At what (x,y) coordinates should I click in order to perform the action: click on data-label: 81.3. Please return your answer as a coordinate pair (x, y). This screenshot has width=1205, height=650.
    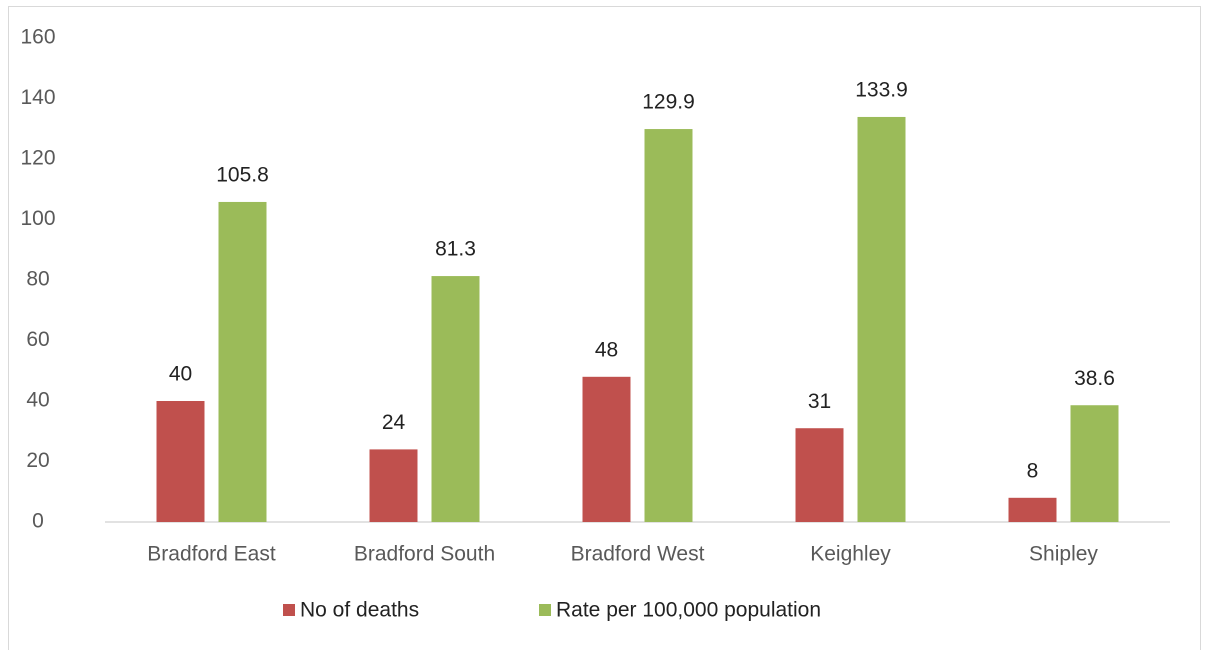
    Looking at the image, I should click on (455, 249).